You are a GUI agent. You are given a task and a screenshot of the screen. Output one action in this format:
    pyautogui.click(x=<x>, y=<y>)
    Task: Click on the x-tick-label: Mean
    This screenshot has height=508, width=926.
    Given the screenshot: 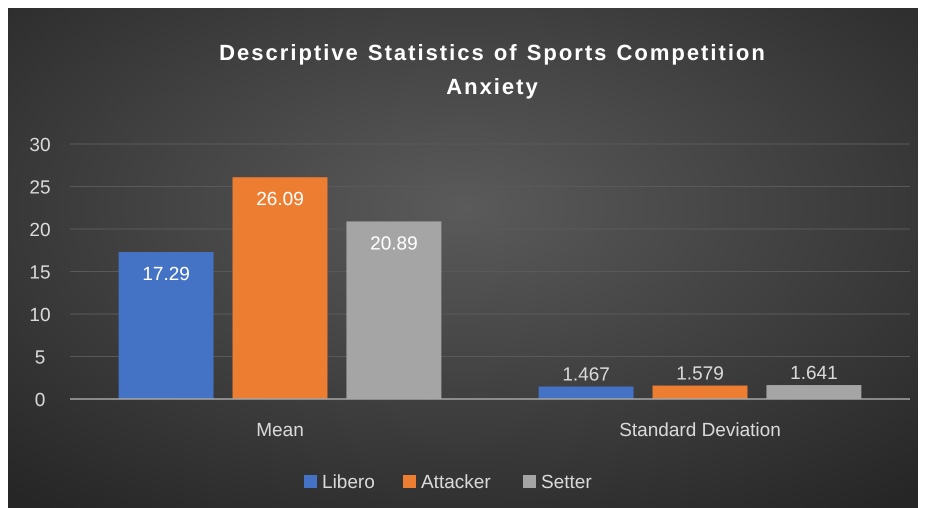 What is the action you would take?
    pyautogui.click(x=280, y=430)
    